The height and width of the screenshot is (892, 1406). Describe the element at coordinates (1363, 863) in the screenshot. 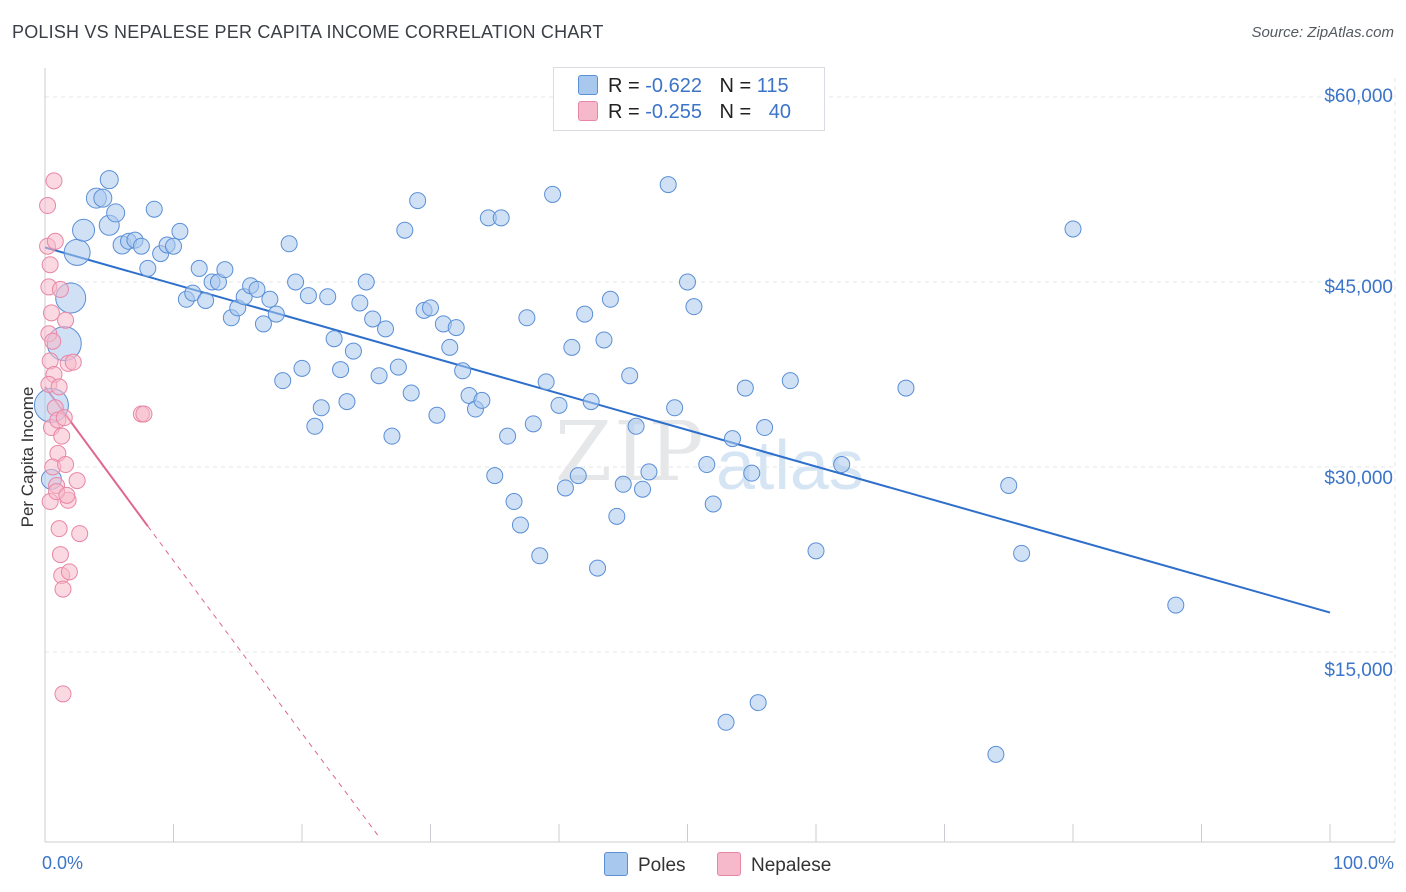

I see `x-tick-label-max: 100.0%` at that location.